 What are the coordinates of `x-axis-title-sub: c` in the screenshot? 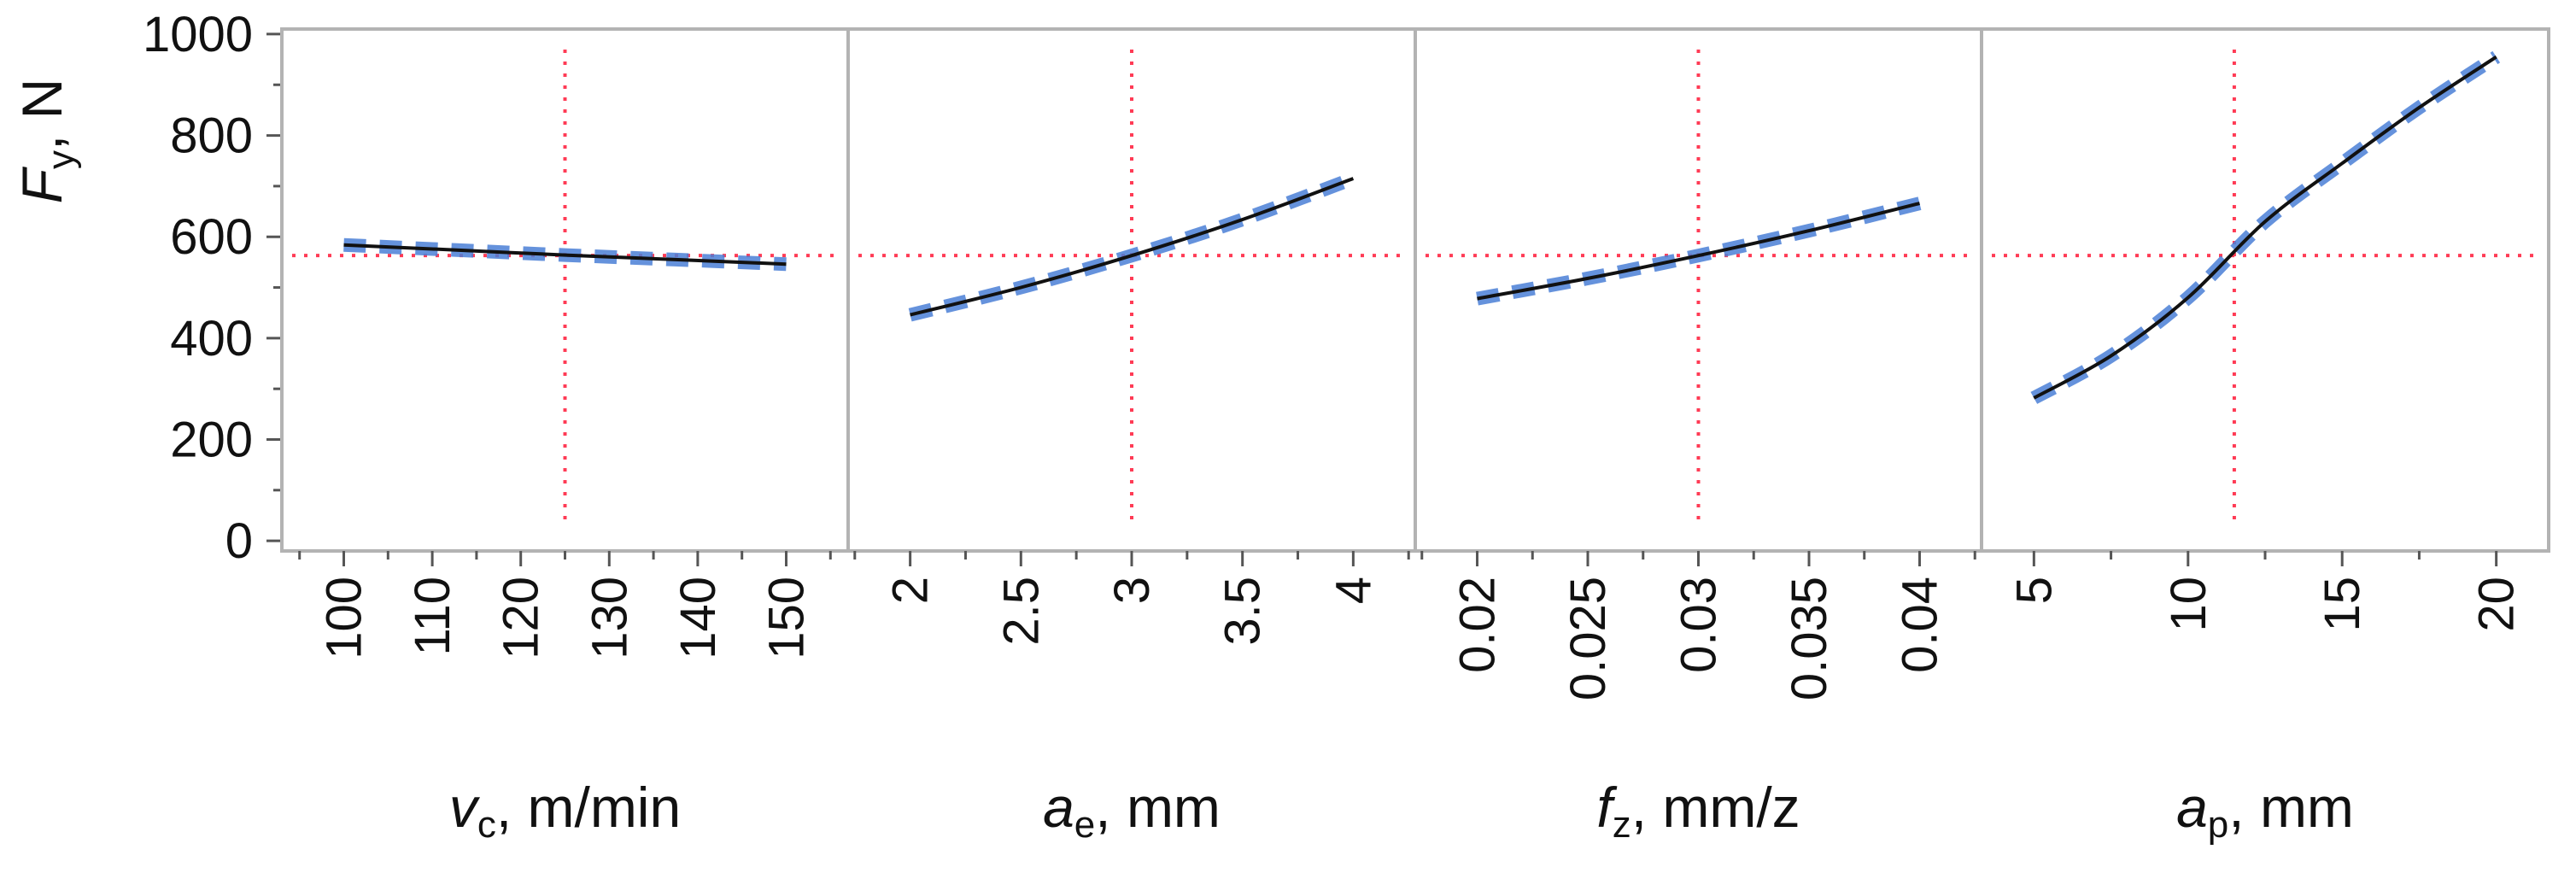 It's located at (486, 825).